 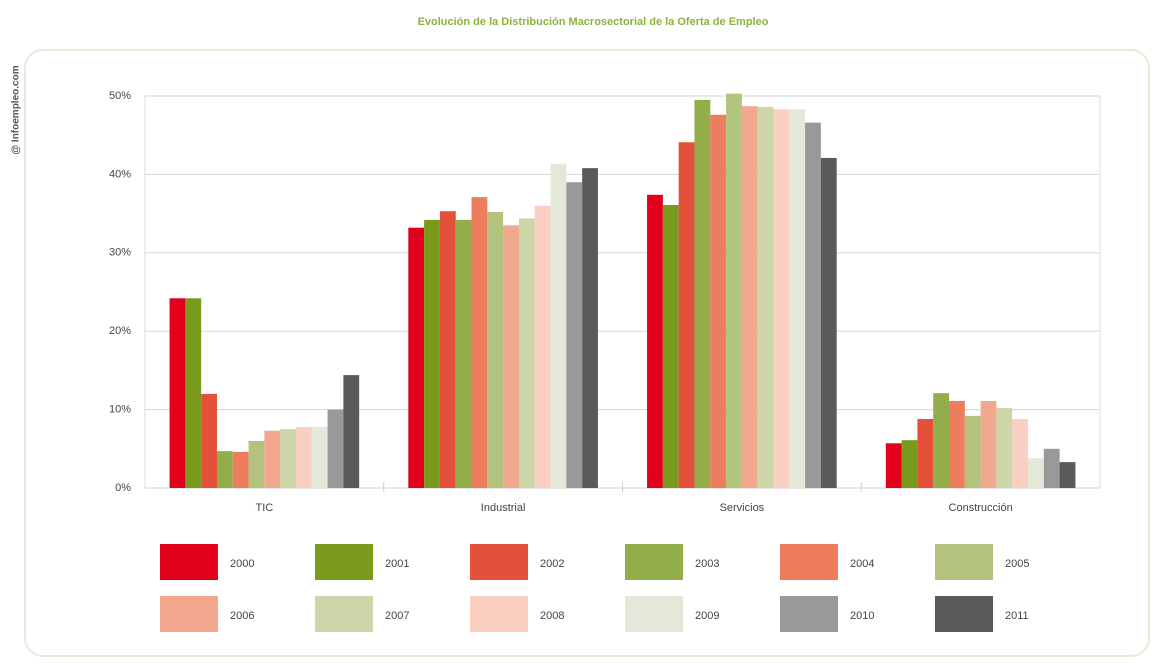 I want to click on y-tick-label: 0%, so click(x=123, y=488).